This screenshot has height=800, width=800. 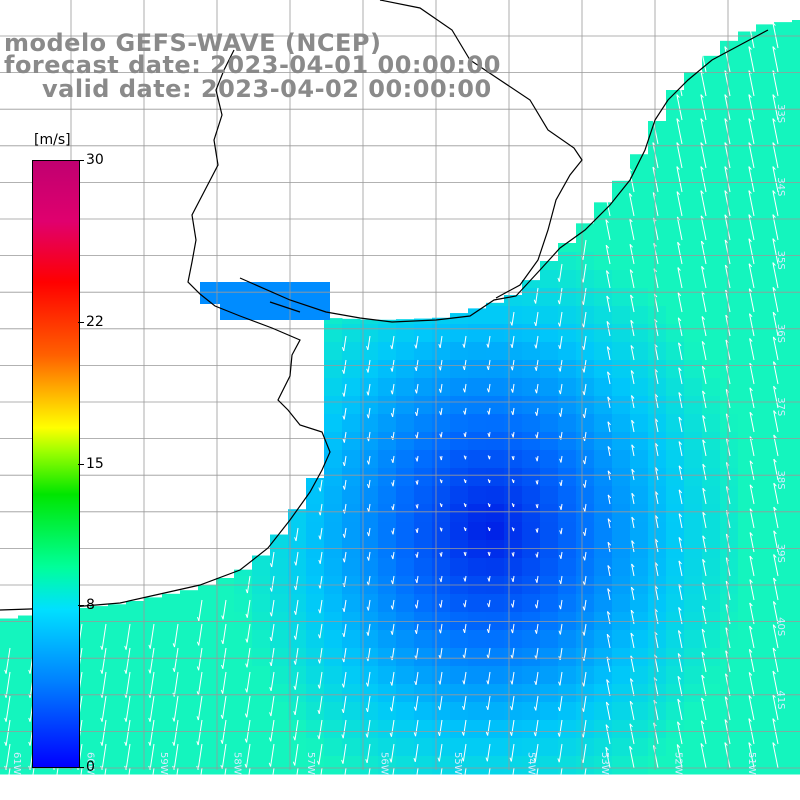 What do you see at coordinates (780, 333) in the screenshot?
I see `latitude-label: 36S` at bounding box center [780, 333].